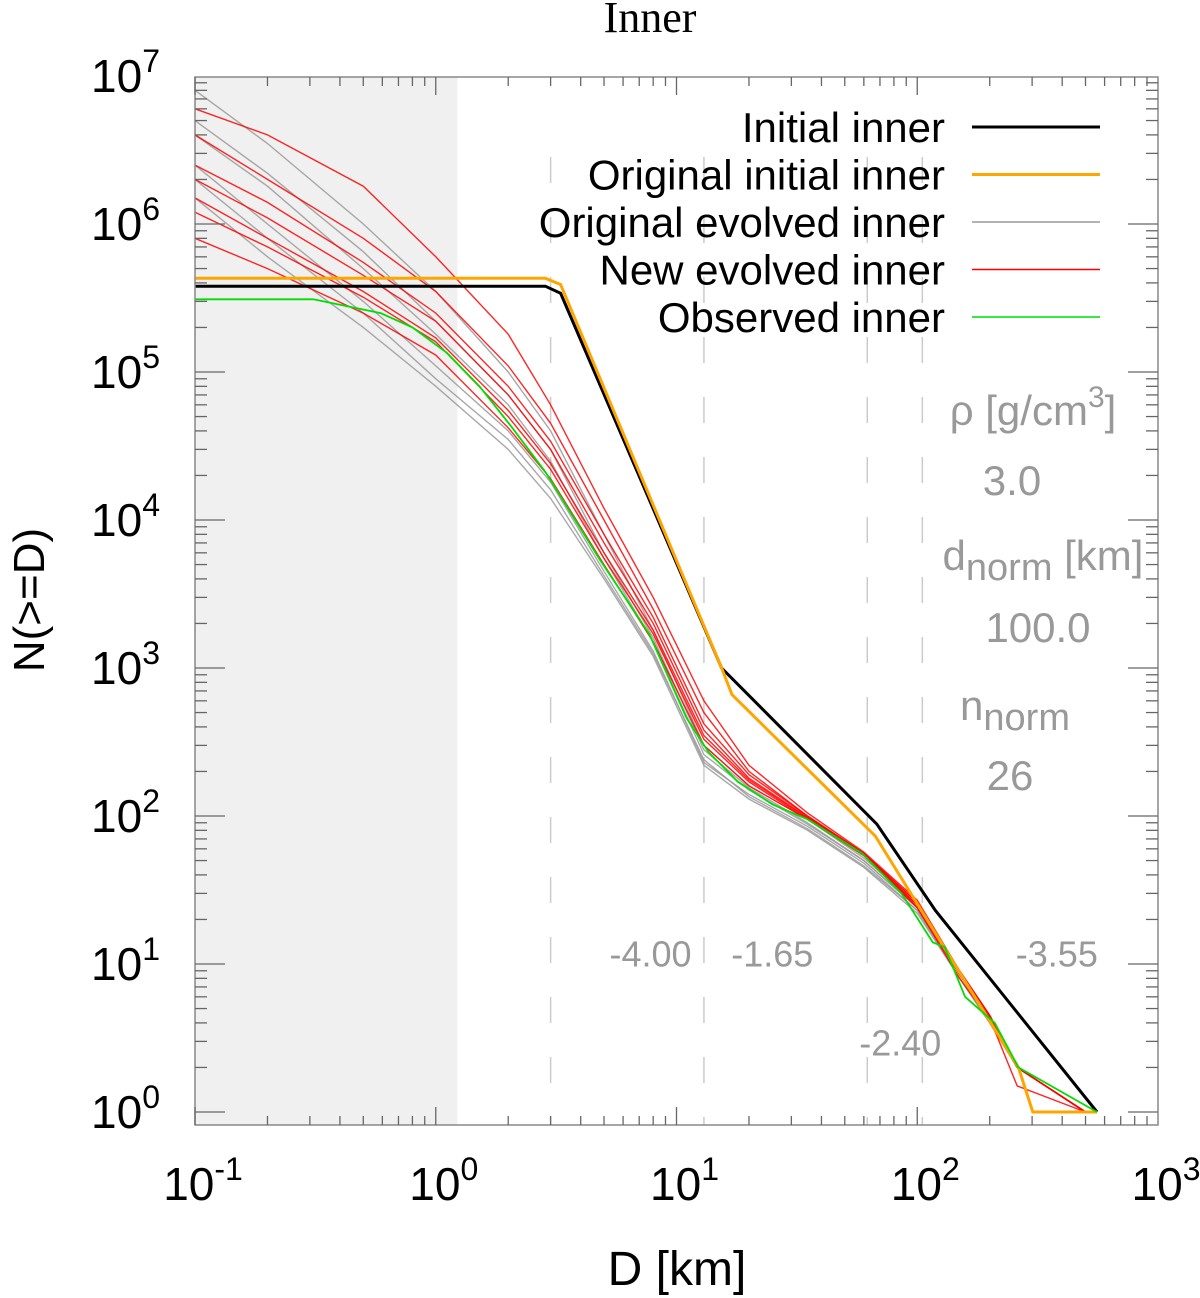 The image size is (1200, 1298). Describe the element at coordinates (443, 1180) in the screenshot. I see `x-tick-label: 10⁰` at that location.